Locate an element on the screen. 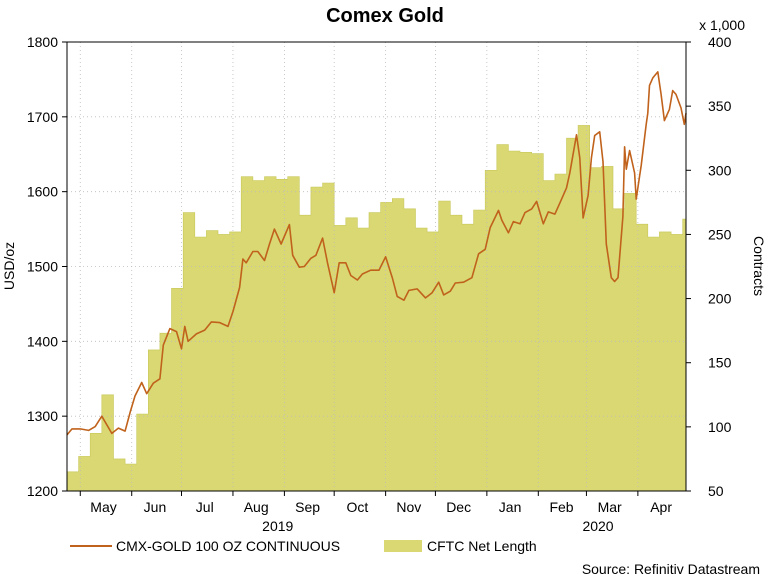  x-tick-label-month: Nov is located at coordinates (408, 507).